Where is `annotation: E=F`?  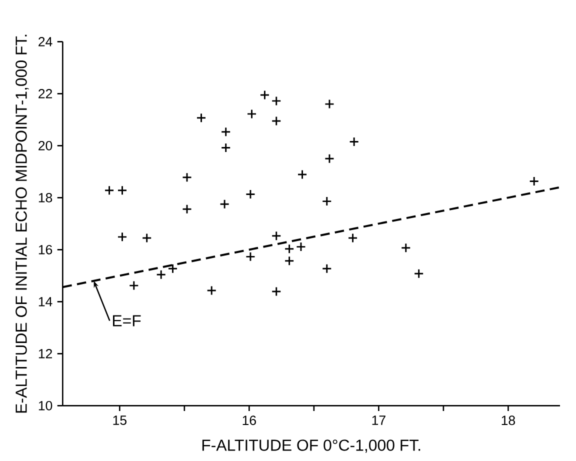 annotation: E=F is located at coordinates (126, 320).